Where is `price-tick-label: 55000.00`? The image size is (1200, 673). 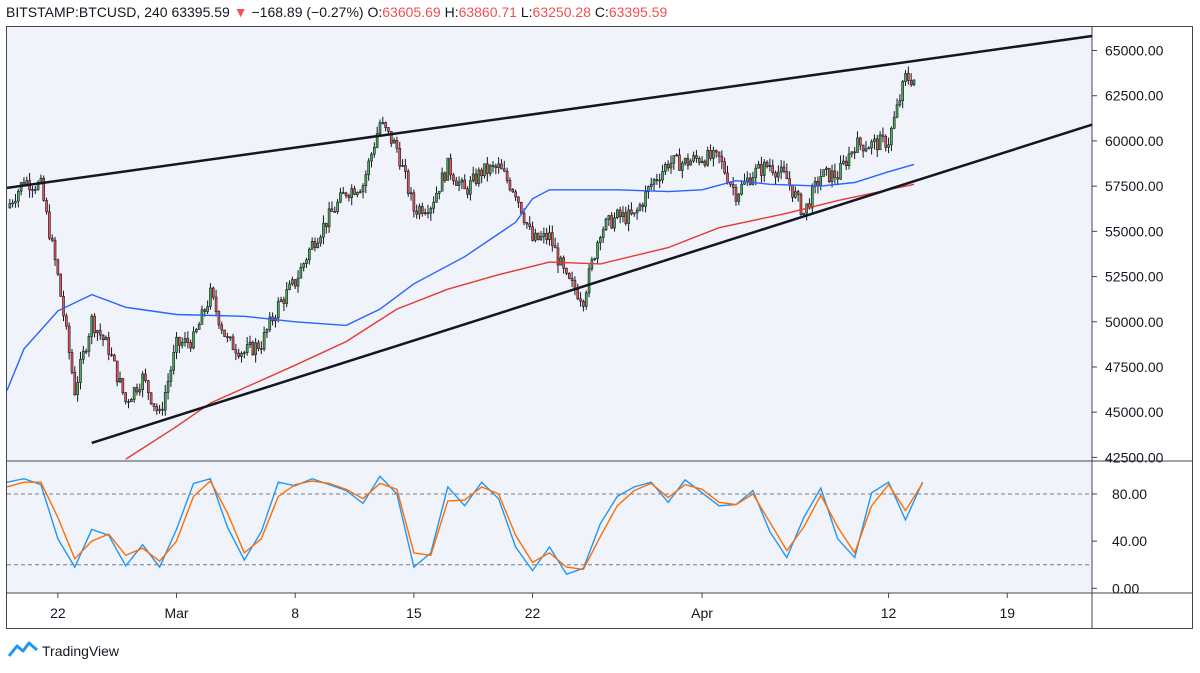
price-tick-label: 55000.00 is located at coordinates (1134, 231).